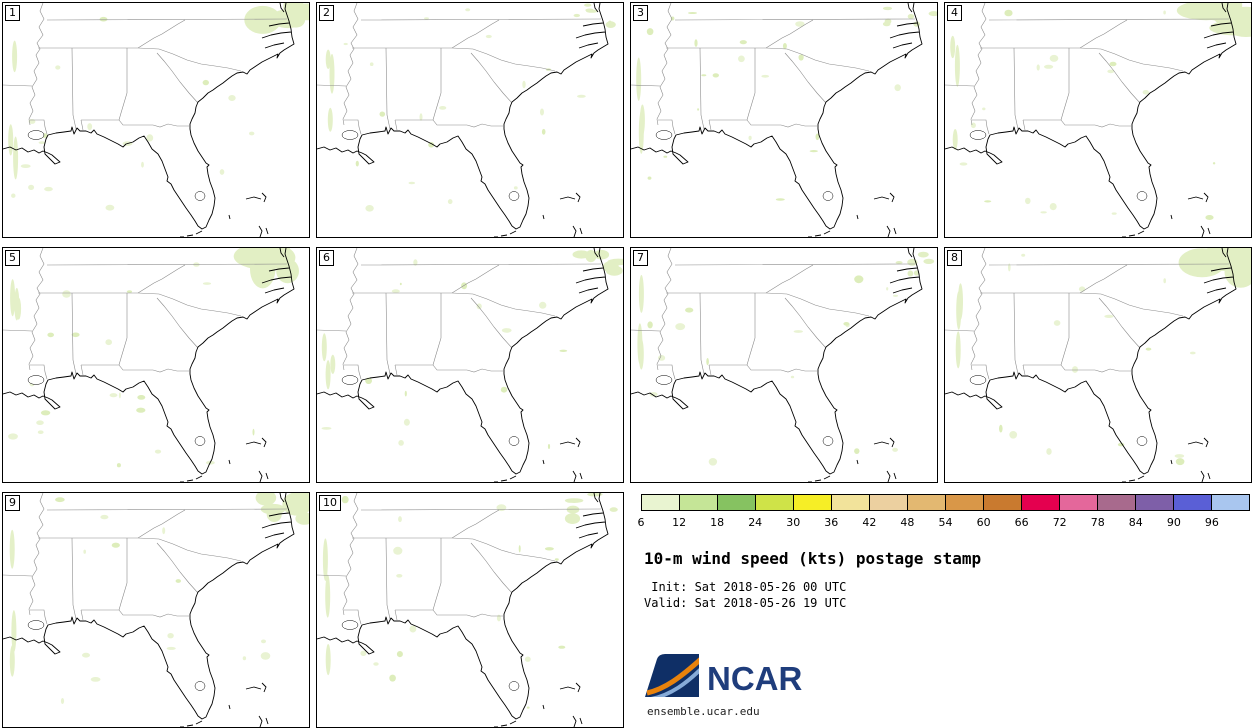 This screenshot has width=1260, height=728. I want to click on ensemble-member-panel: 4, so click(1098, 120).